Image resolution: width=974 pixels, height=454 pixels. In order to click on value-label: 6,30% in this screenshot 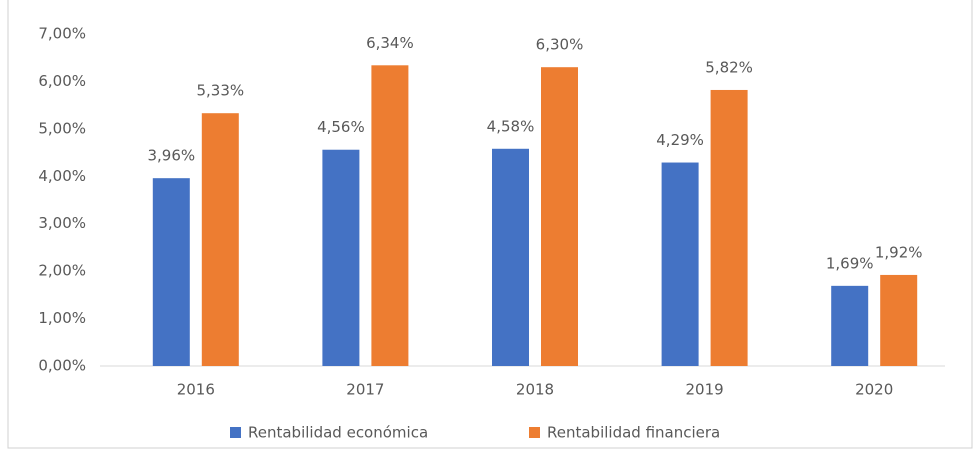, I will do `click(560, 45)`.